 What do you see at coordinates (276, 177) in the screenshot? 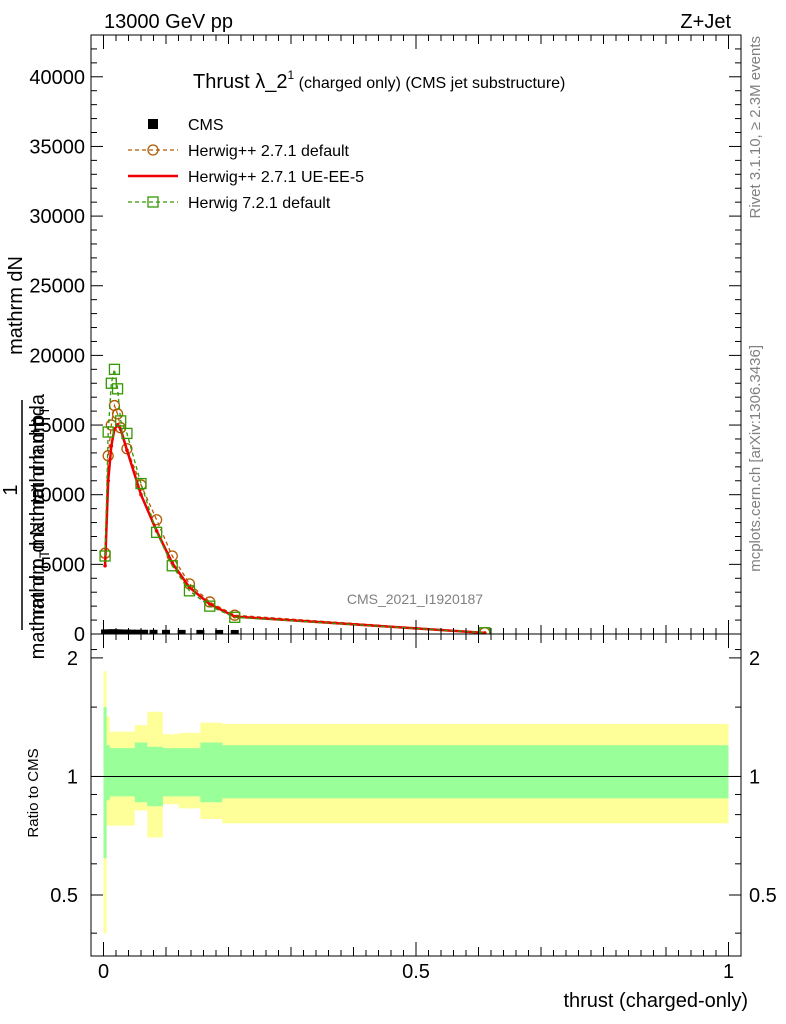
I see `legend-label-herwigpp-ueee5: Herwig++ 2.7.1 UE-EE-5` at bounding box center [276, 177].